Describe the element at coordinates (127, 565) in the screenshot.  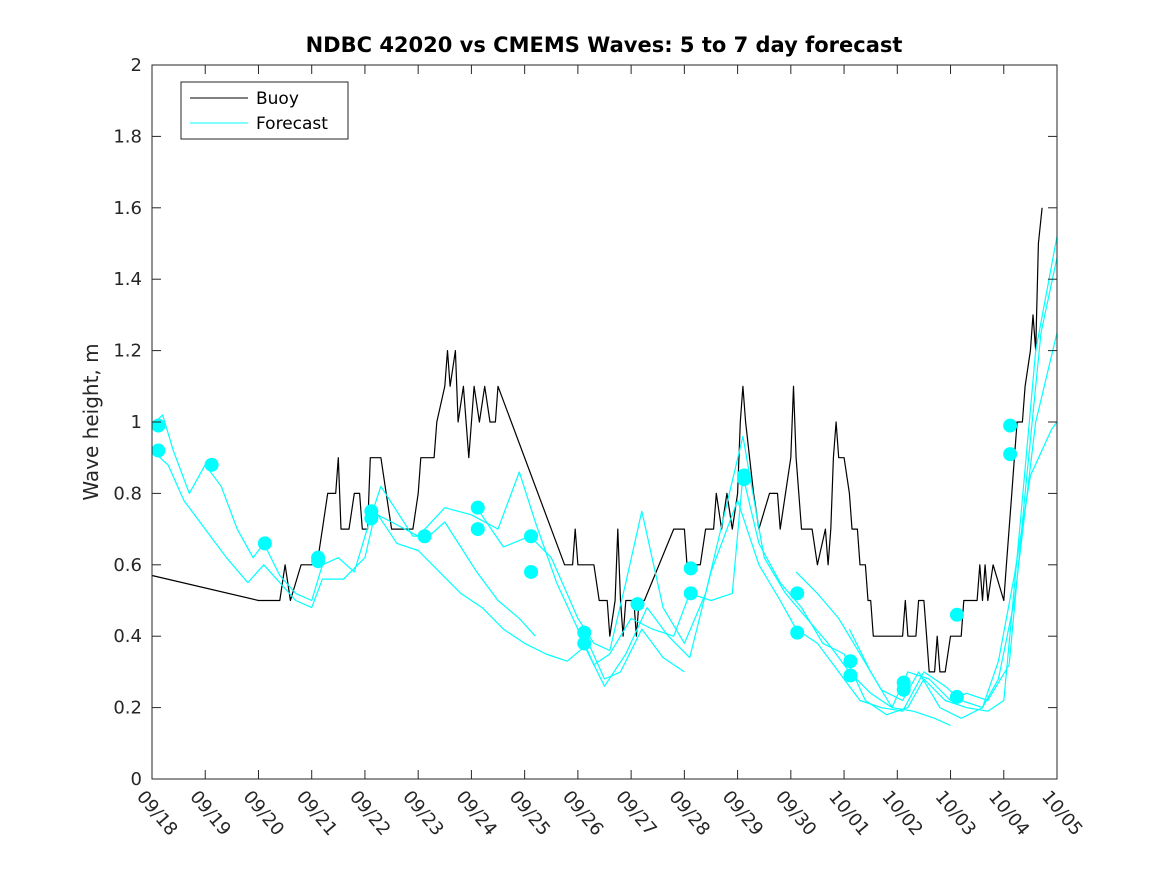
I see `y-tick-label: 0.6` at that location.